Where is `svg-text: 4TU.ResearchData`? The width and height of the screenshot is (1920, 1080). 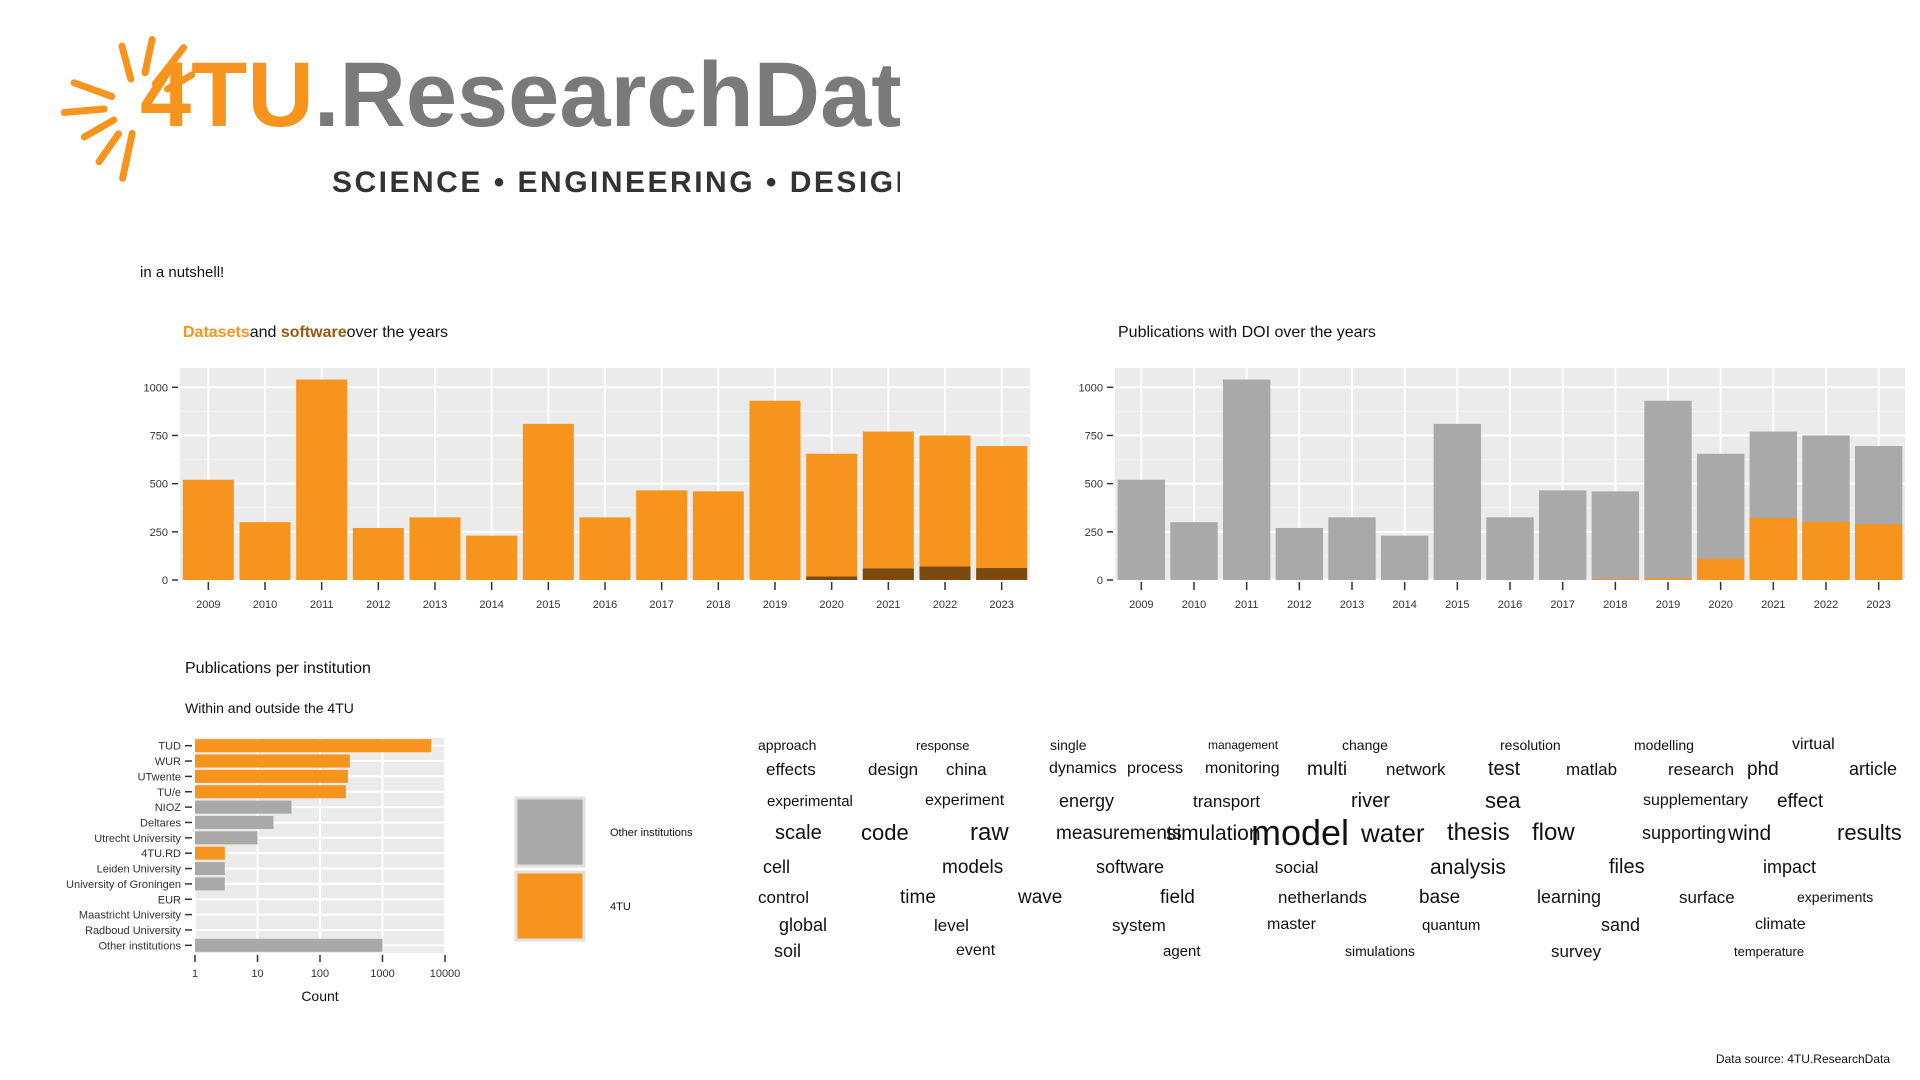 svg-text: 4TU.ResearchData is located at coordinates (520, 95).